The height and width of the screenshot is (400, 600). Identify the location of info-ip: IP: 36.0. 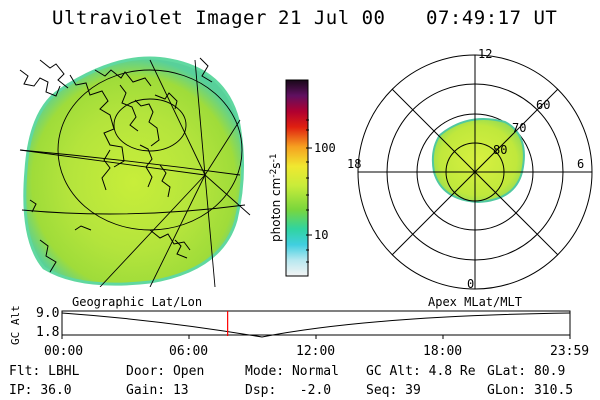
(40, 390).